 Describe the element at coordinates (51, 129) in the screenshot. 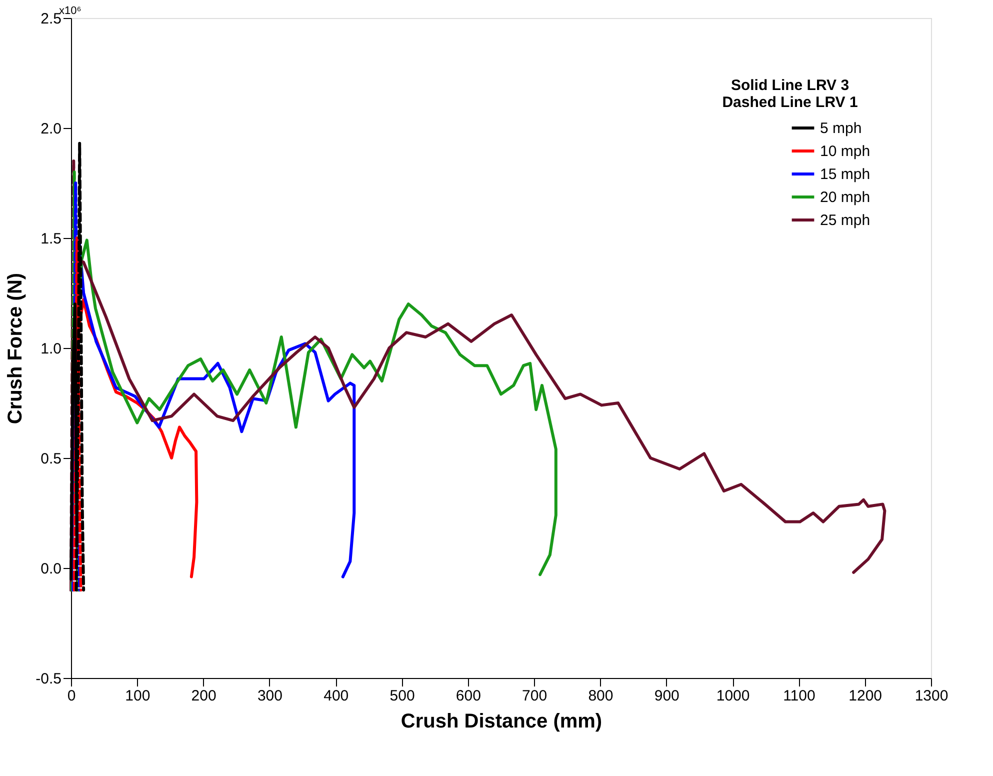

I see `y-tick-label: 2.0` at that location.